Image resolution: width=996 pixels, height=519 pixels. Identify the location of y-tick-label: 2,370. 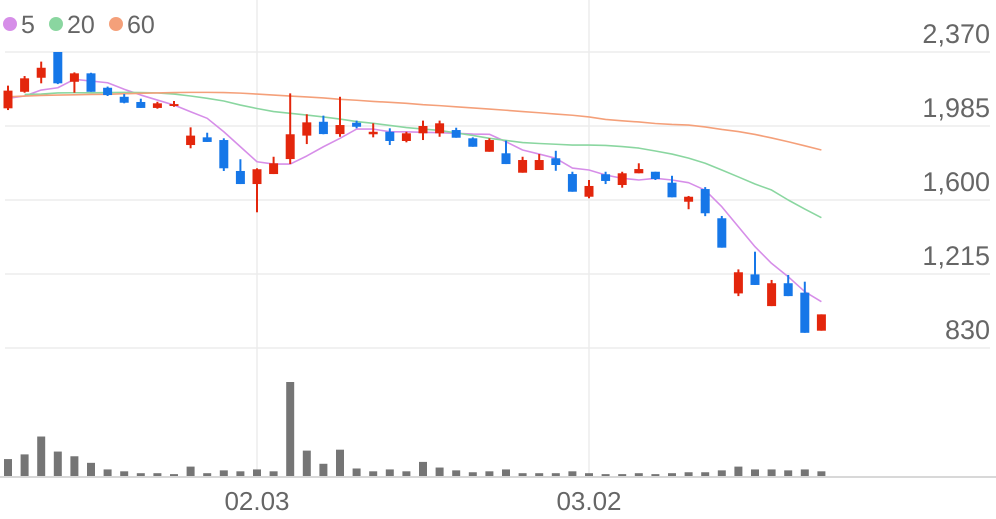
(956, 34).